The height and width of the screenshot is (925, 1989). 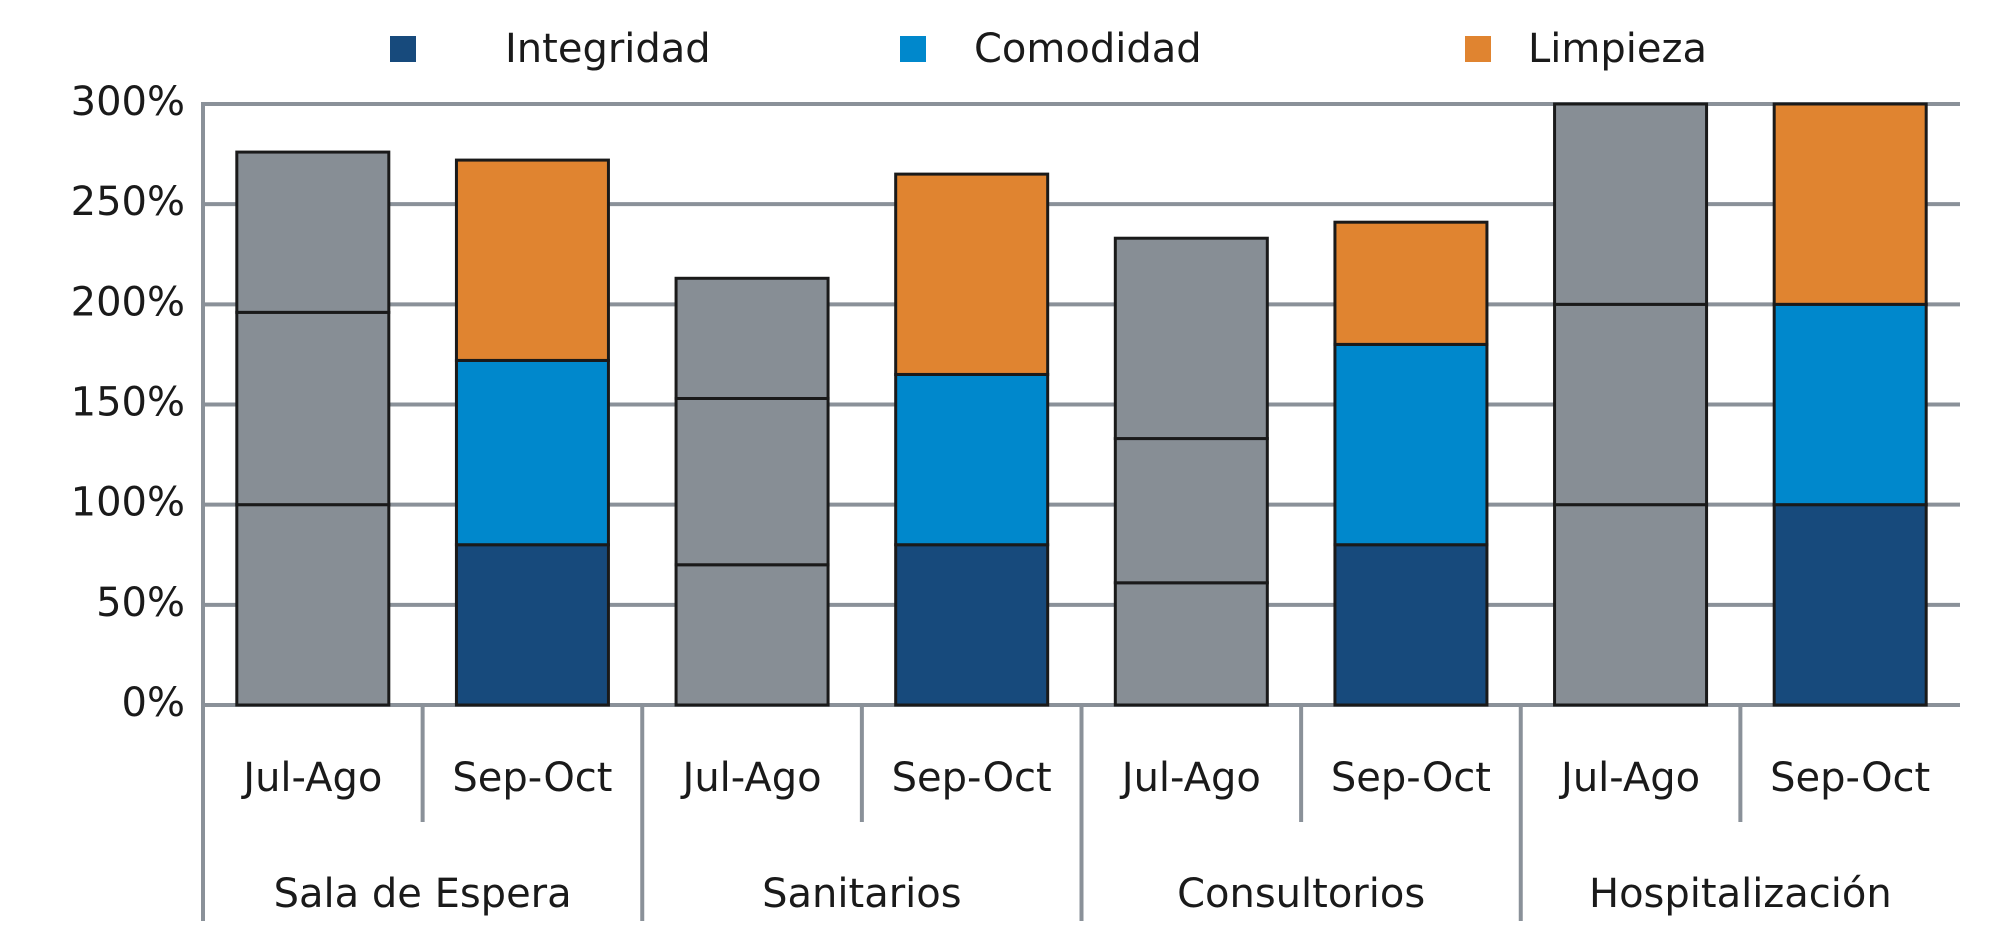 What do you see at coordinates (1617, 49) in the screenshot?
I see `legend-label: Limpieza` at bounding box center [1617, 49].